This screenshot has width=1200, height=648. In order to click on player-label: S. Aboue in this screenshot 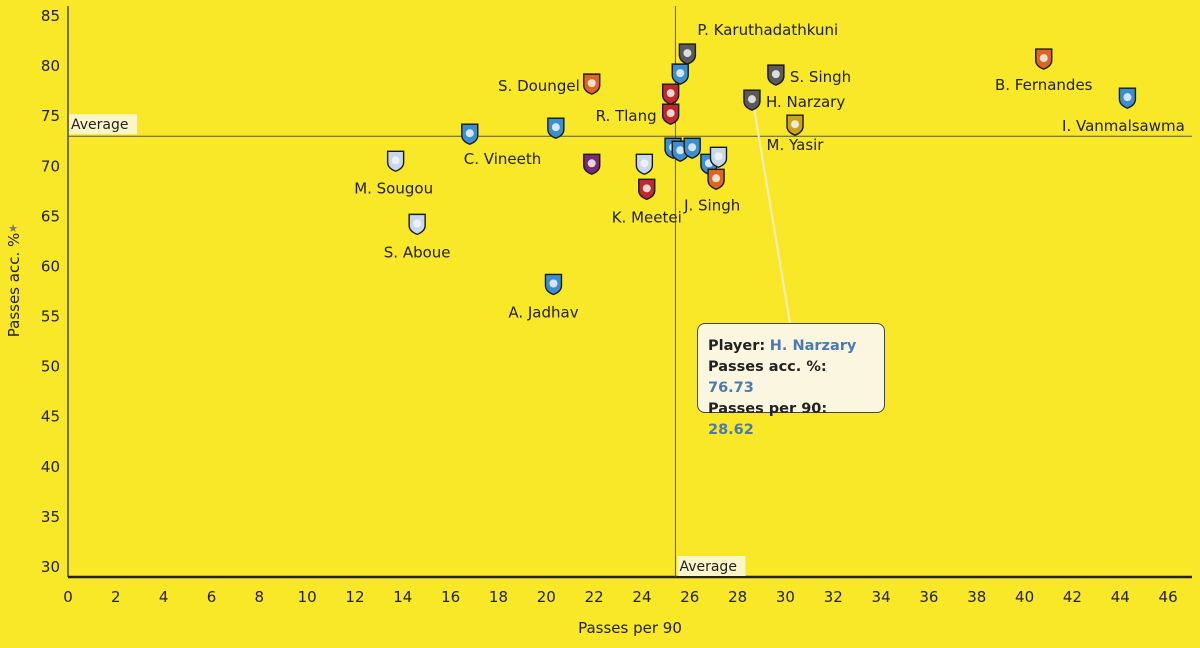, I will do `click(417, 252)`.